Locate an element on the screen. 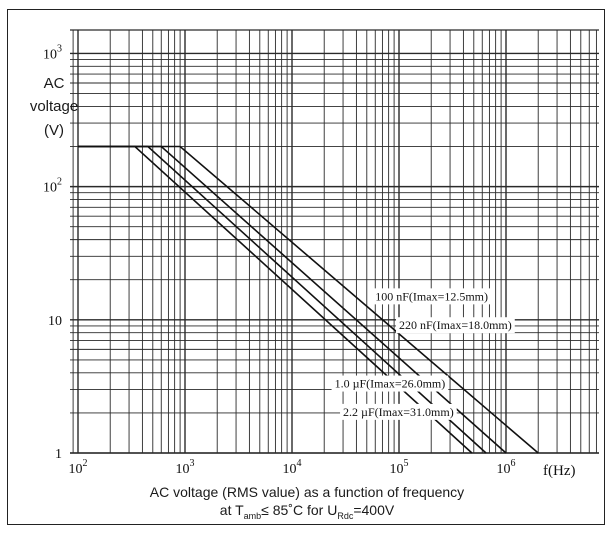  caption-mid: ≤ 85˚C for U is located at coordinates (299, 510).